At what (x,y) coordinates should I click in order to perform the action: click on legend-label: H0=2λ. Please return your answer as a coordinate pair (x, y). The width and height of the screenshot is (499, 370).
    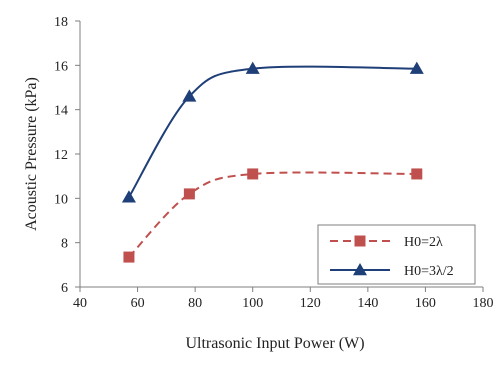
    Looking at the image, I should click on (423, 242).